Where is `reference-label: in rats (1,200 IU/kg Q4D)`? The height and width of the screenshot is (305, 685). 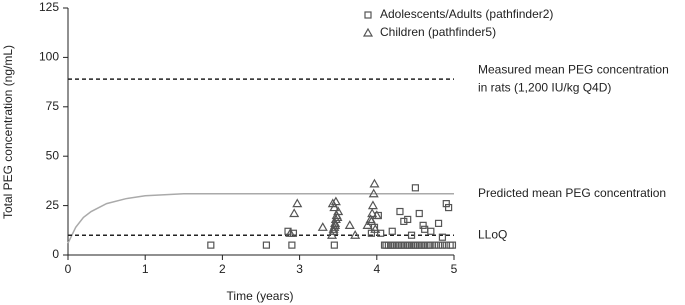 reference-label: in rats (1,200 IU/kg Q4D) is located at coordinates (544, 87).